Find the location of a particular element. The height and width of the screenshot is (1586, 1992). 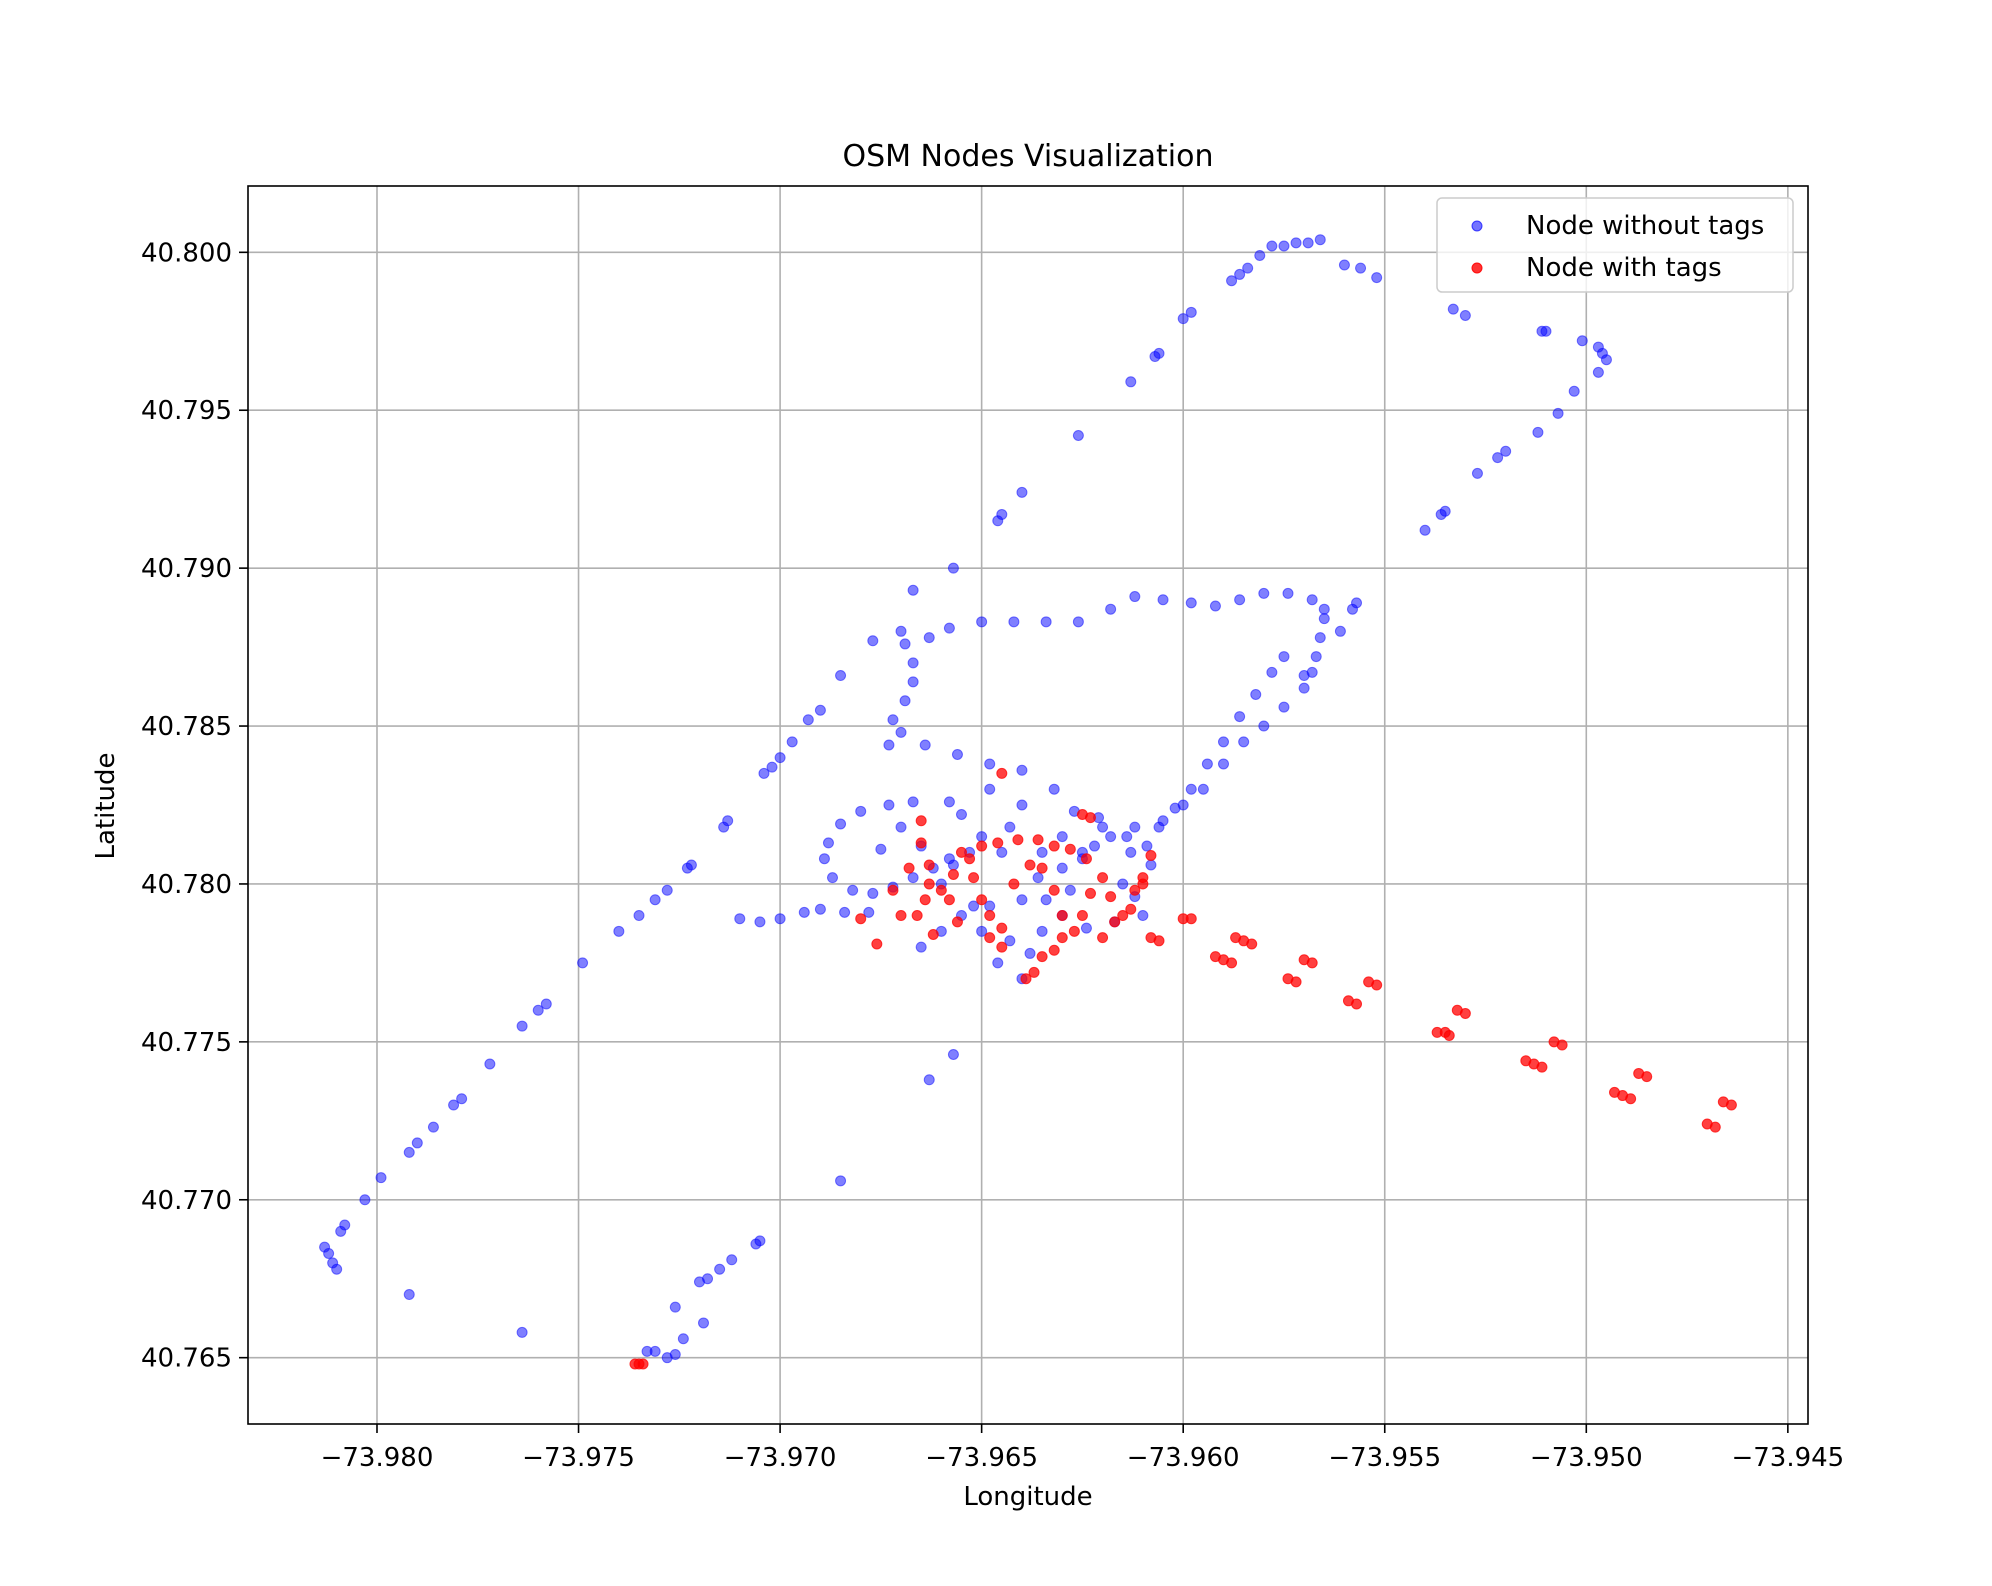

y-tick-label: 40.795 is located at coordinates (186, 411).